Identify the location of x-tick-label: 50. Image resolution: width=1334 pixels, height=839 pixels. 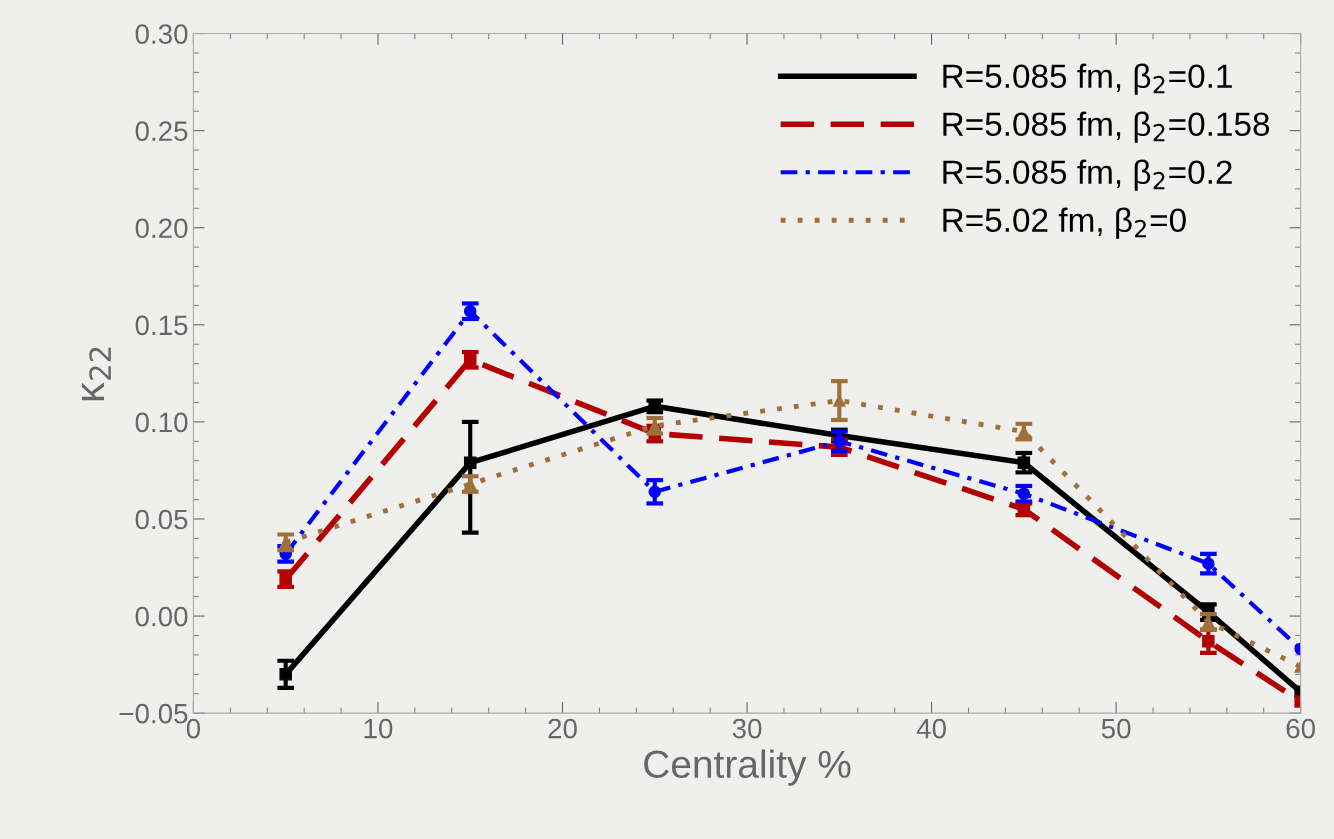
(1116, 728).